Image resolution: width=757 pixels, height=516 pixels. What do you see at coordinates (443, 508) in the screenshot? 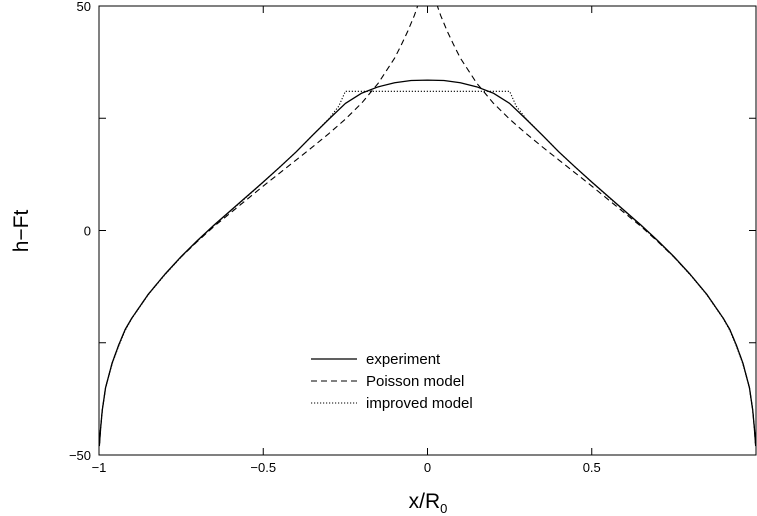
I see `x-axis-label-subscript: 0` at bounding box center [443, 508].